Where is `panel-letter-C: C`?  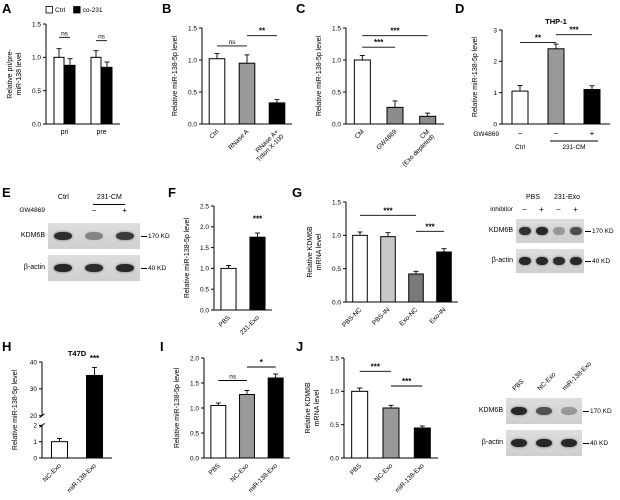 panel-letter-C: C is located at coordinates (301, 8).